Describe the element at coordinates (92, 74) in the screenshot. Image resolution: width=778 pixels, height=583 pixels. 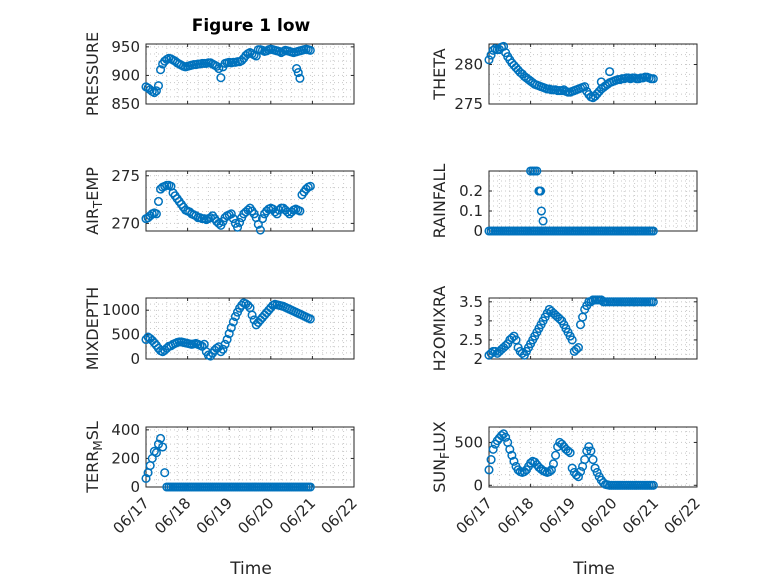
I see `y-axis-label: PRESSURE` at that location.